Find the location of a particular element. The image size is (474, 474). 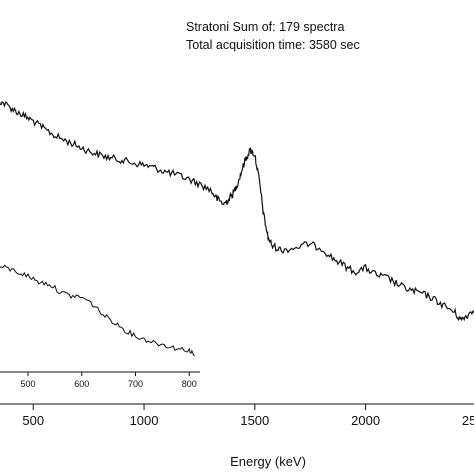

x-tick-label-2500: 2500 is located at coordinates (468, 420).